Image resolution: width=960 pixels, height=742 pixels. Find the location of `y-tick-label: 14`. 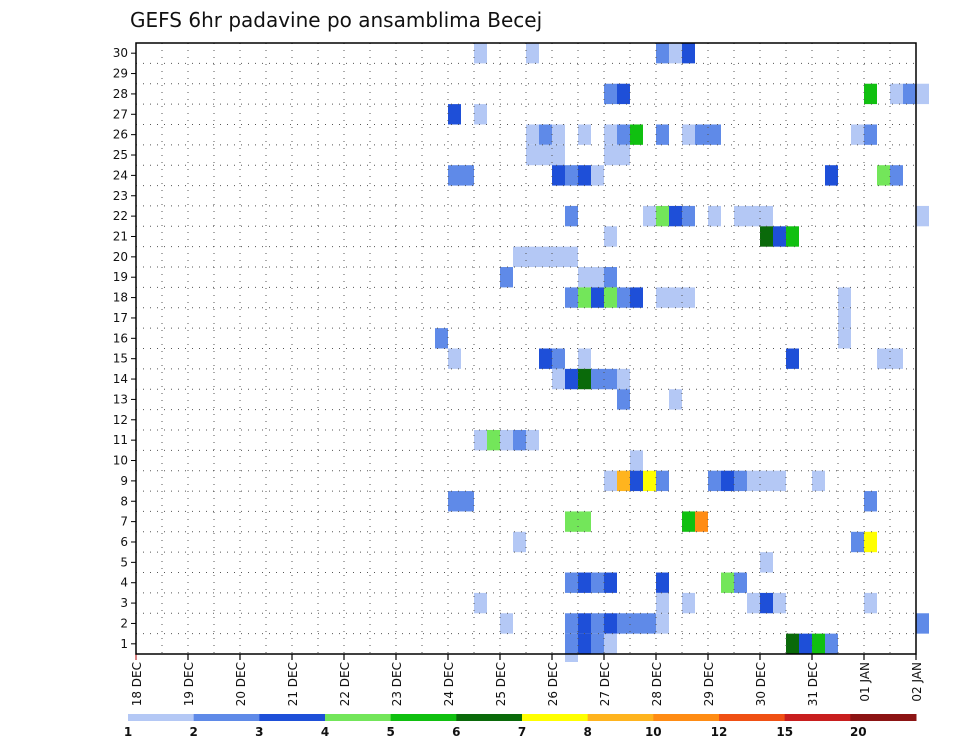

y-tick-label: 14 is located at coordinates (120, 379).